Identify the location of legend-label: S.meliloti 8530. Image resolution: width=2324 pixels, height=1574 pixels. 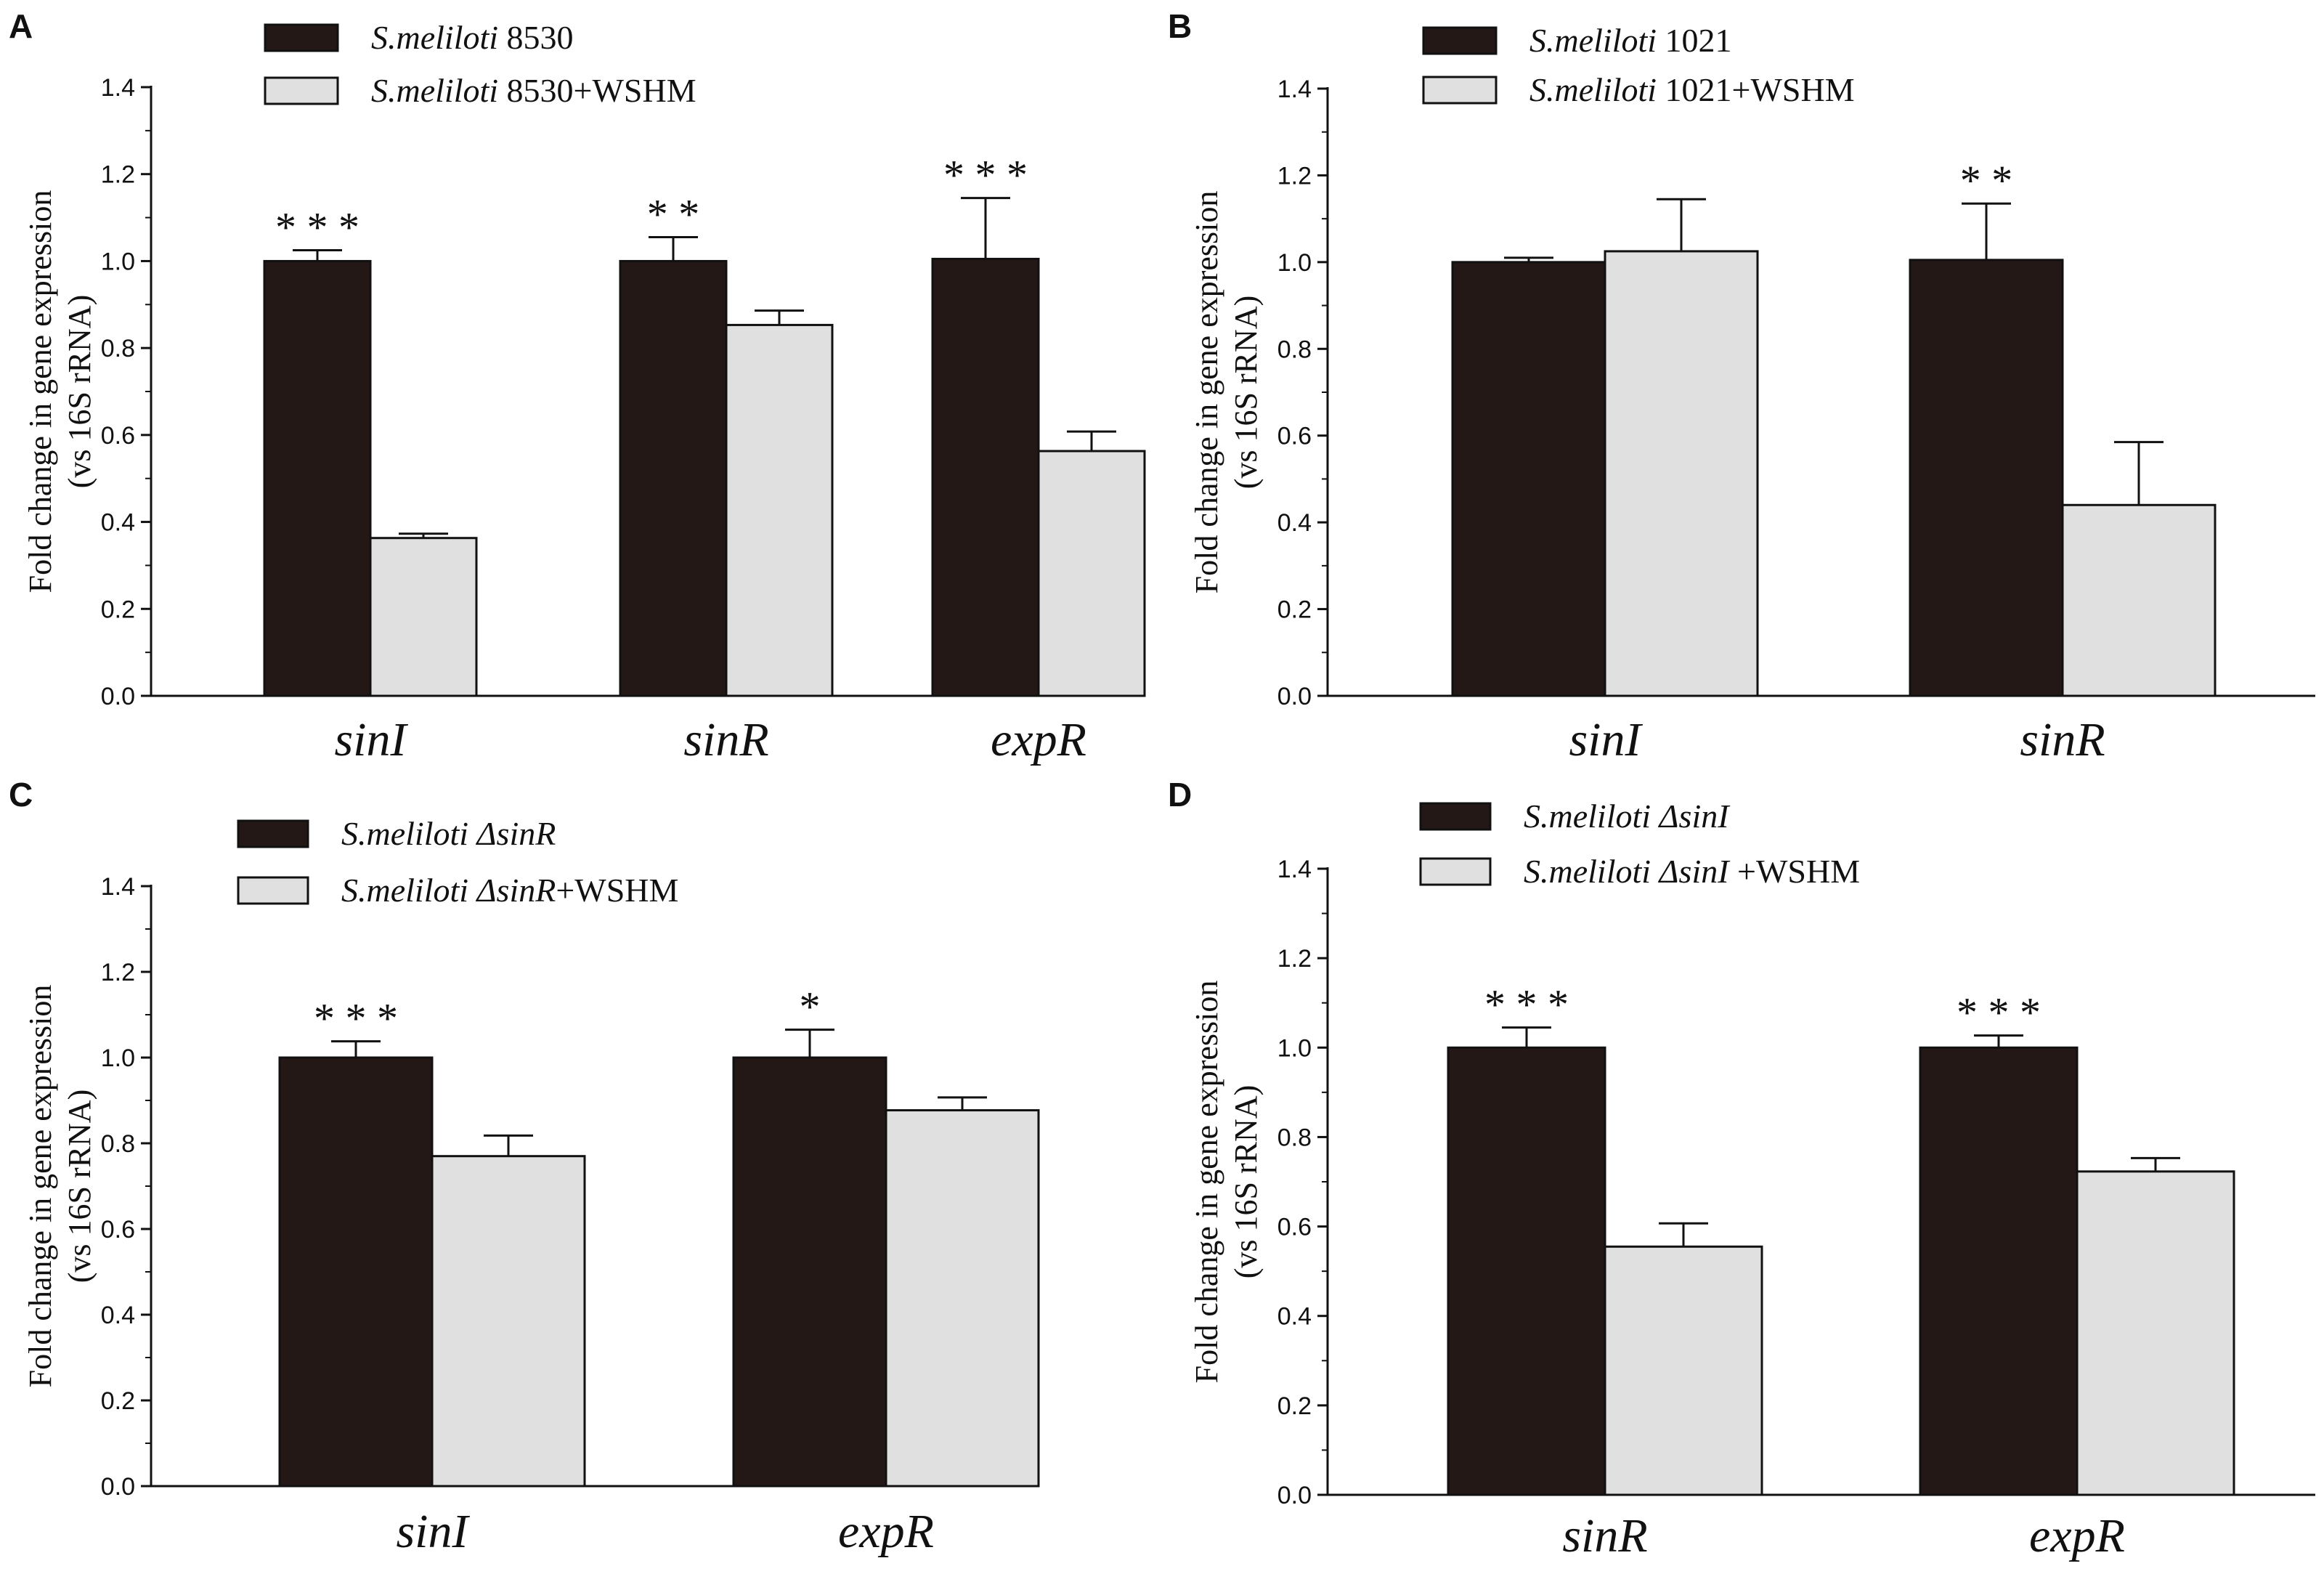
(472, 37).